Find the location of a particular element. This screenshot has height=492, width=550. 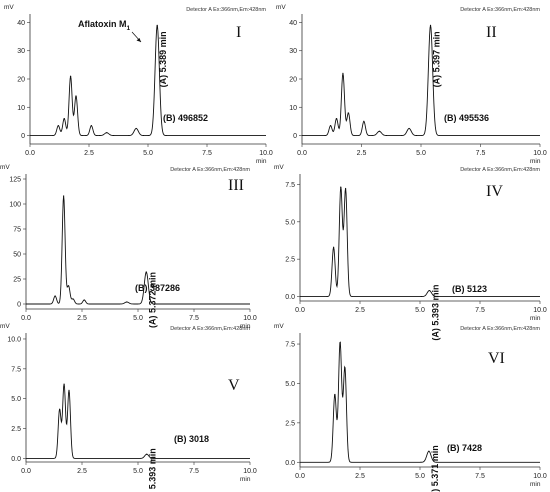

peak-area-label: (B) 3018 is located at coordinates (191, 439).